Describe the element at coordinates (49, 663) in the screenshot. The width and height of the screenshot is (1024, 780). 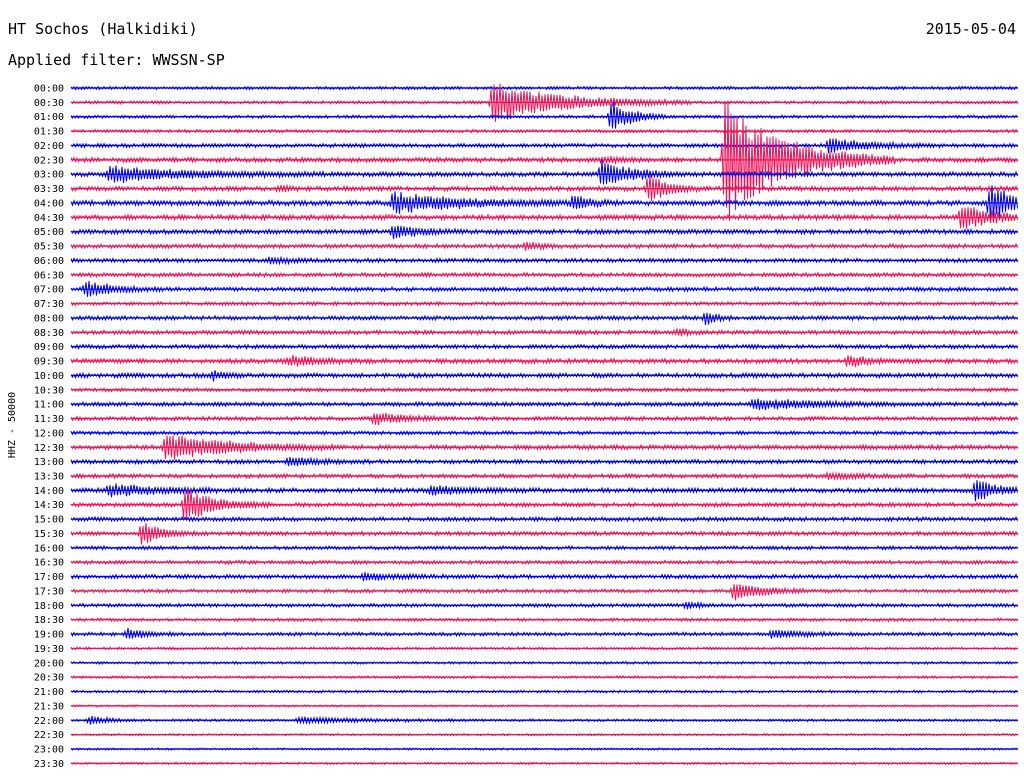
I see `time-tick-label: 20:00` at that location.